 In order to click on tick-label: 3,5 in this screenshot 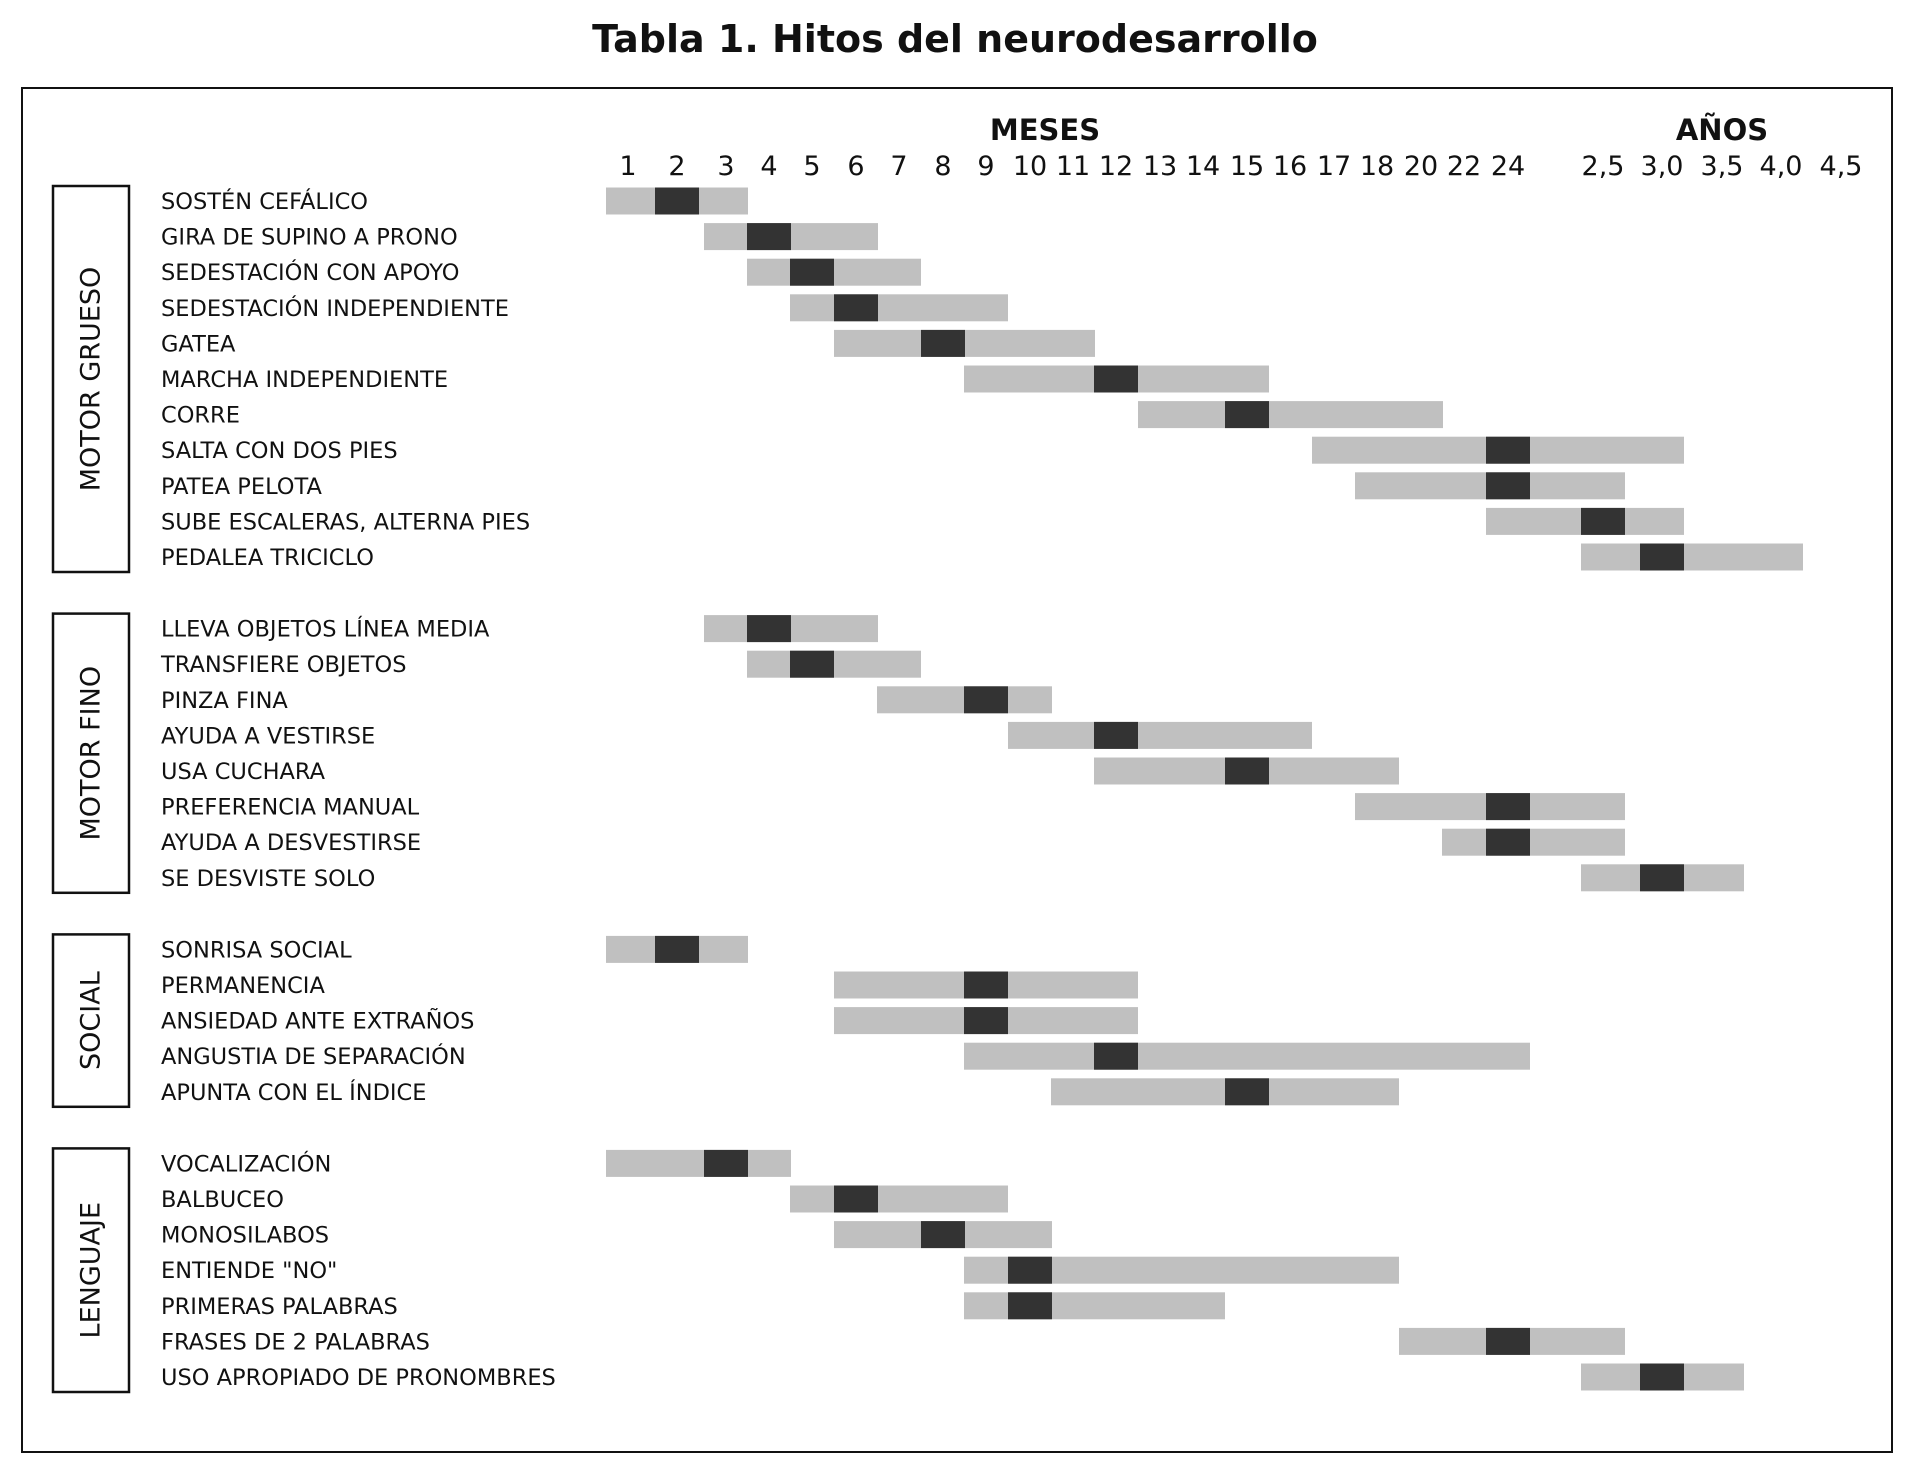, I will do `click(1722, 166)`.